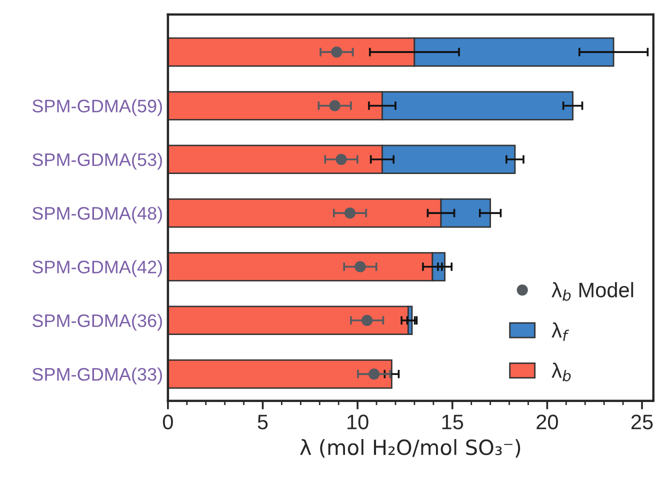 The height and width of the screenshot is (483, 656). I want to click on x-tick-label: 5, so click(263, 422).